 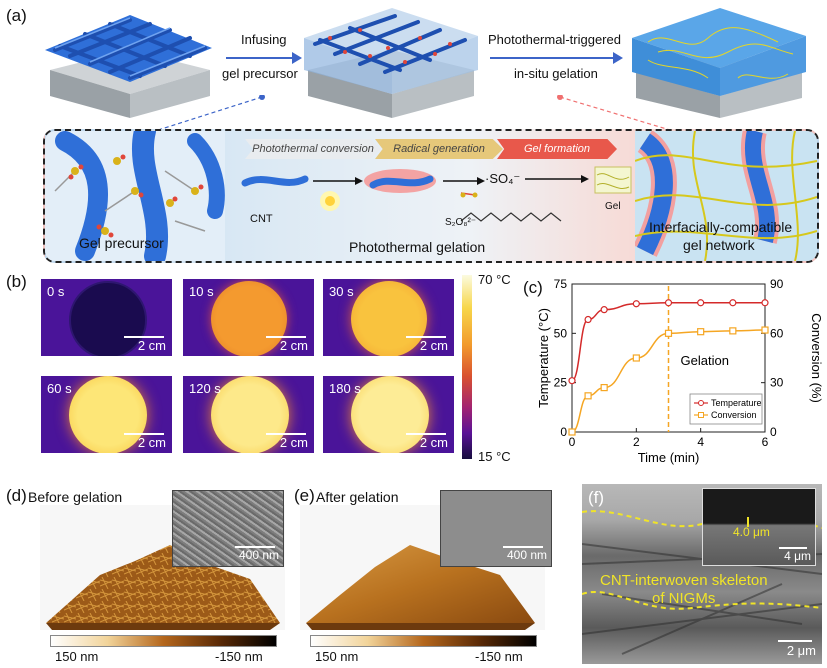 What do you see at coordinates (467, 367) in the screenshot?
I see `temperature-colorbar` at bounding box center [467, 367].